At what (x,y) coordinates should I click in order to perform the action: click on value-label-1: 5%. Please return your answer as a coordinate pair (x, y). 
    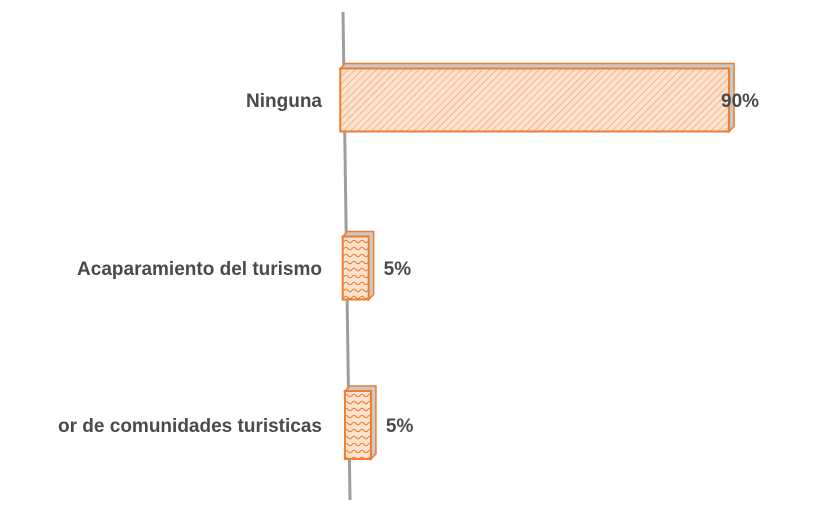
    Looking at the image, I should click on (398, 269).